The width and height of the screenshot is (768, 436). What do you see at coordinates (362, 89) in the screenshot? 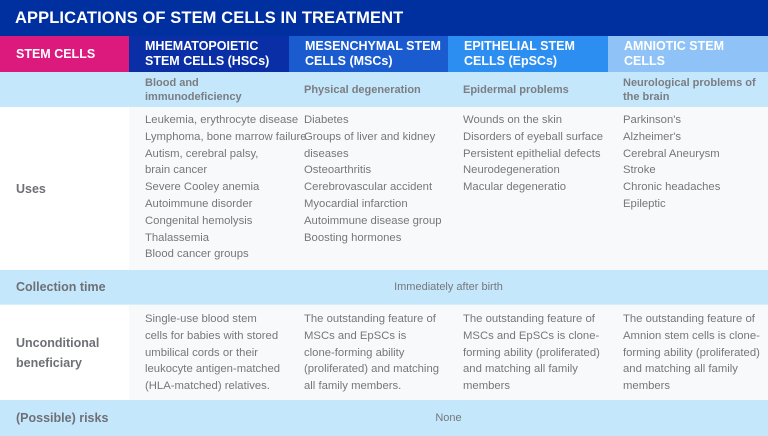
I see `category-msc: Physical degeneration` at bounding box center [362, 89].